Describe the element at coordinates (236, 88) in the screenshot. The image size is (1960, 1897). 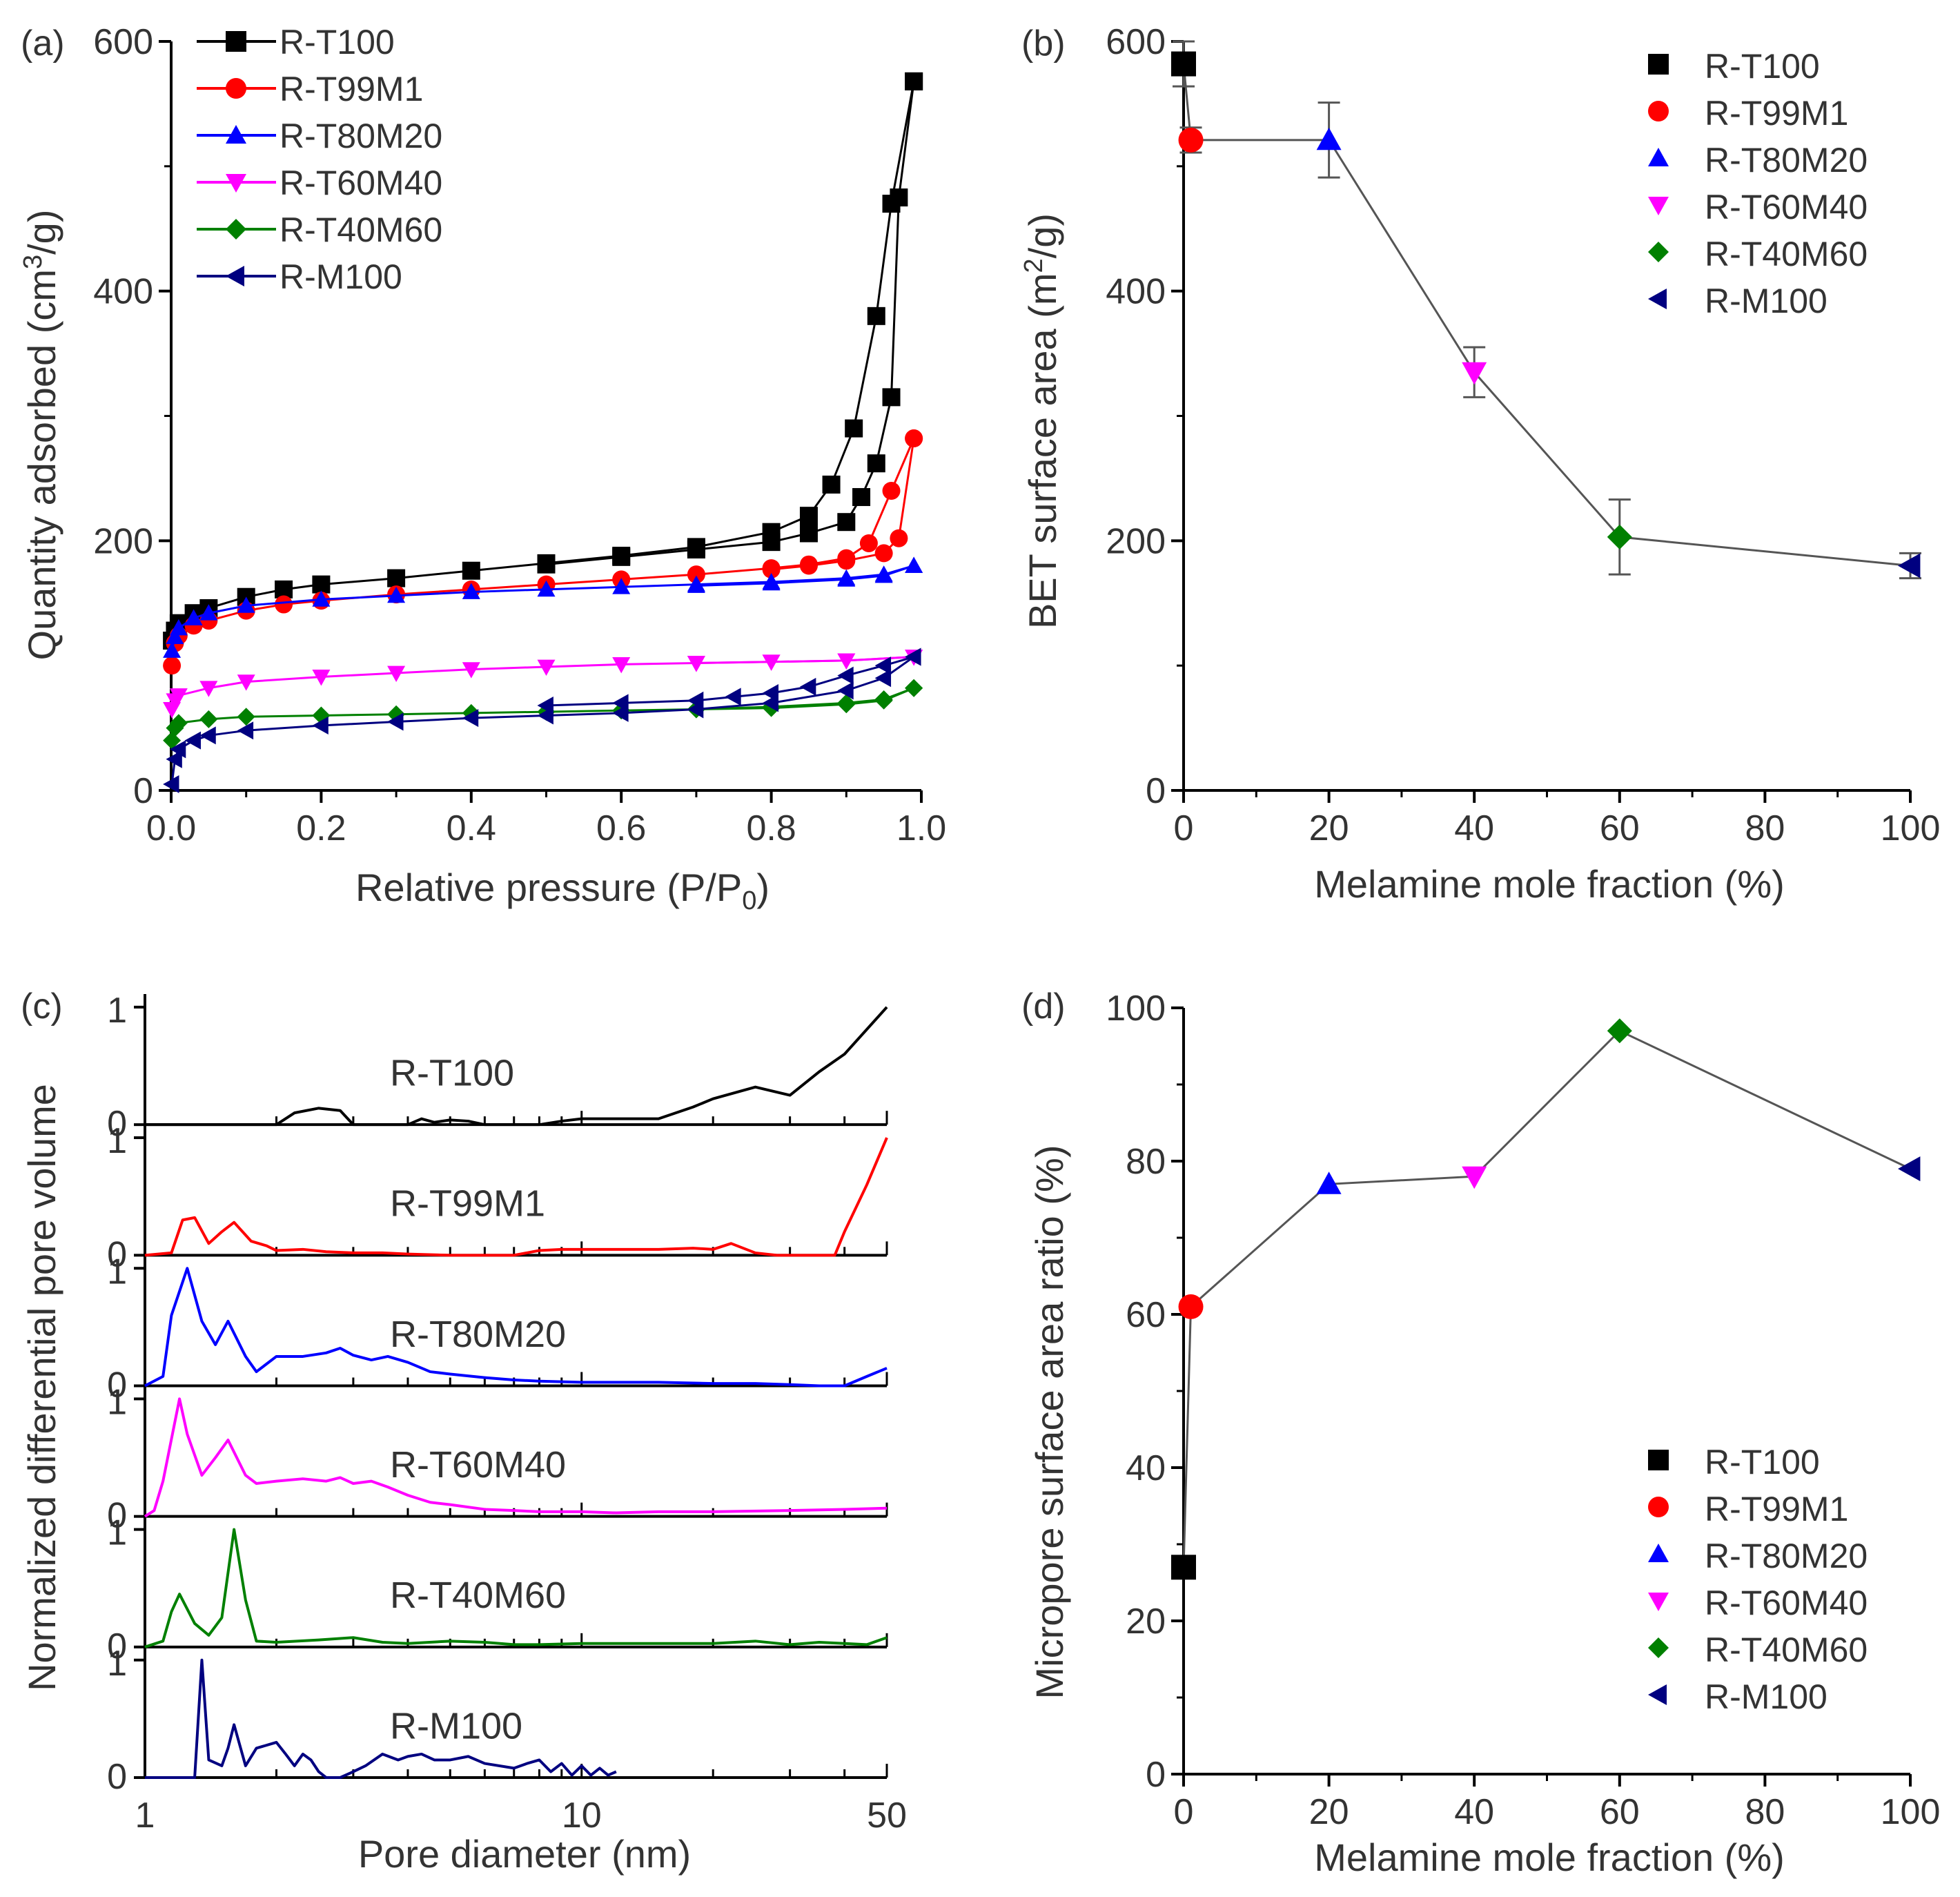
I see `panel-a-legend-marker-r-t99m1` at that location.